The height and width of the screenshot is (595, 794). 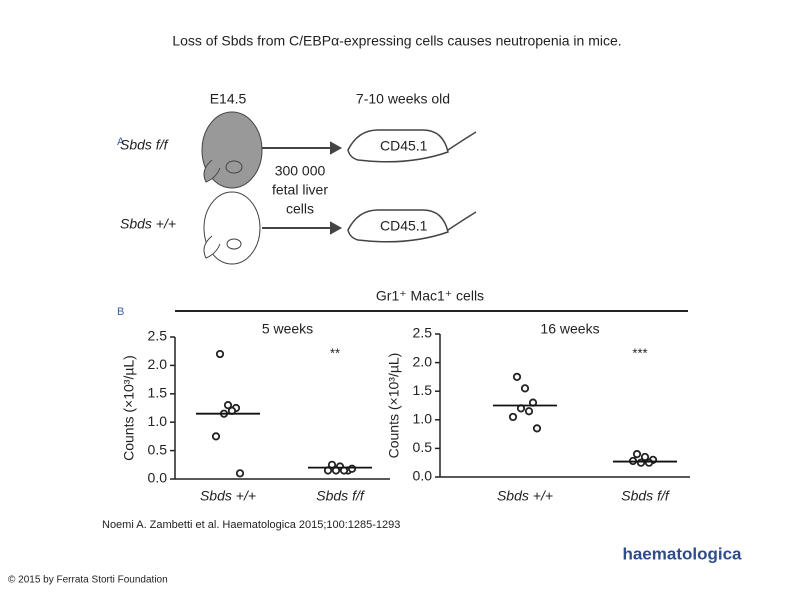 What do you see at coordinates (430, 296) in the screenshot?
I see `panel-header: Gr1⁺ Mac1⁺ cells` at bounding box center [430, 296].